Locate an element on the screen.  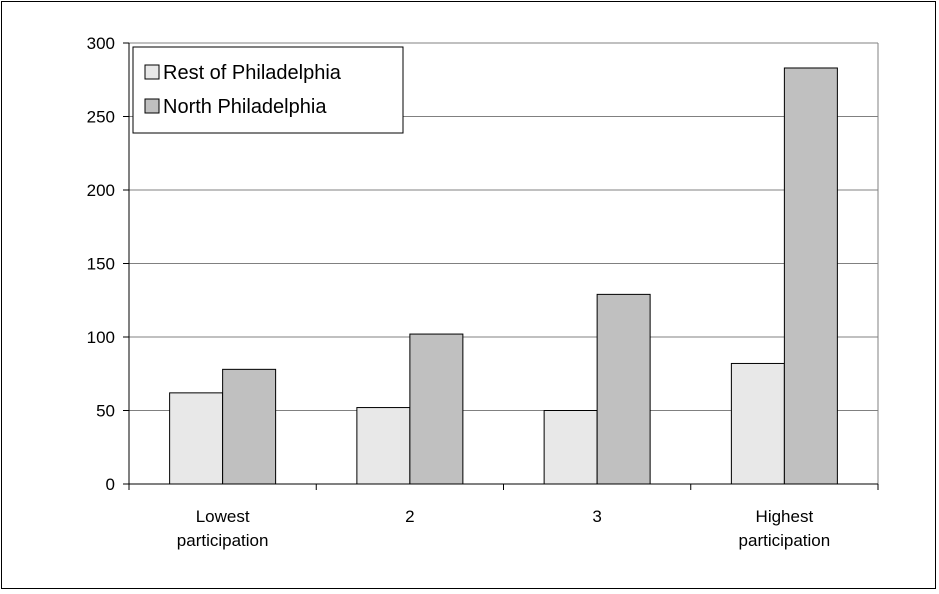
y-tick-label: 250 is located at coordinates (101, 117).